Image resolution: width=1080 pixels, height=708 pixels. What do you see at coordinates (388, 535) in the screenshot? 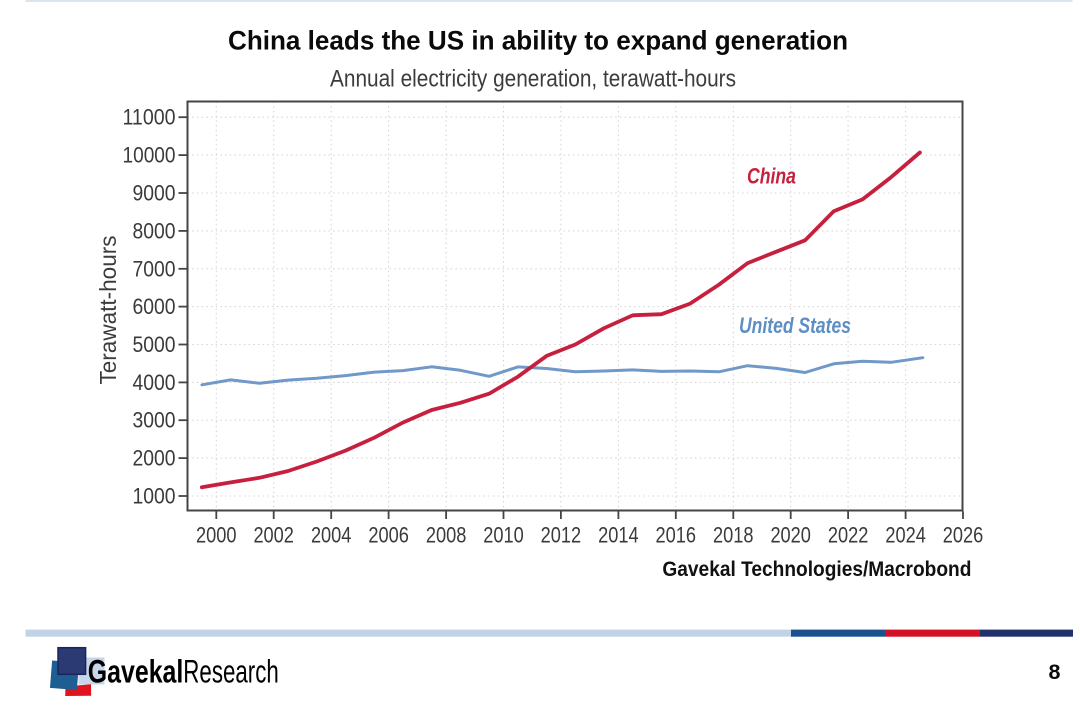
I see `svg-text: 2006` at bounding box center [388, 535].